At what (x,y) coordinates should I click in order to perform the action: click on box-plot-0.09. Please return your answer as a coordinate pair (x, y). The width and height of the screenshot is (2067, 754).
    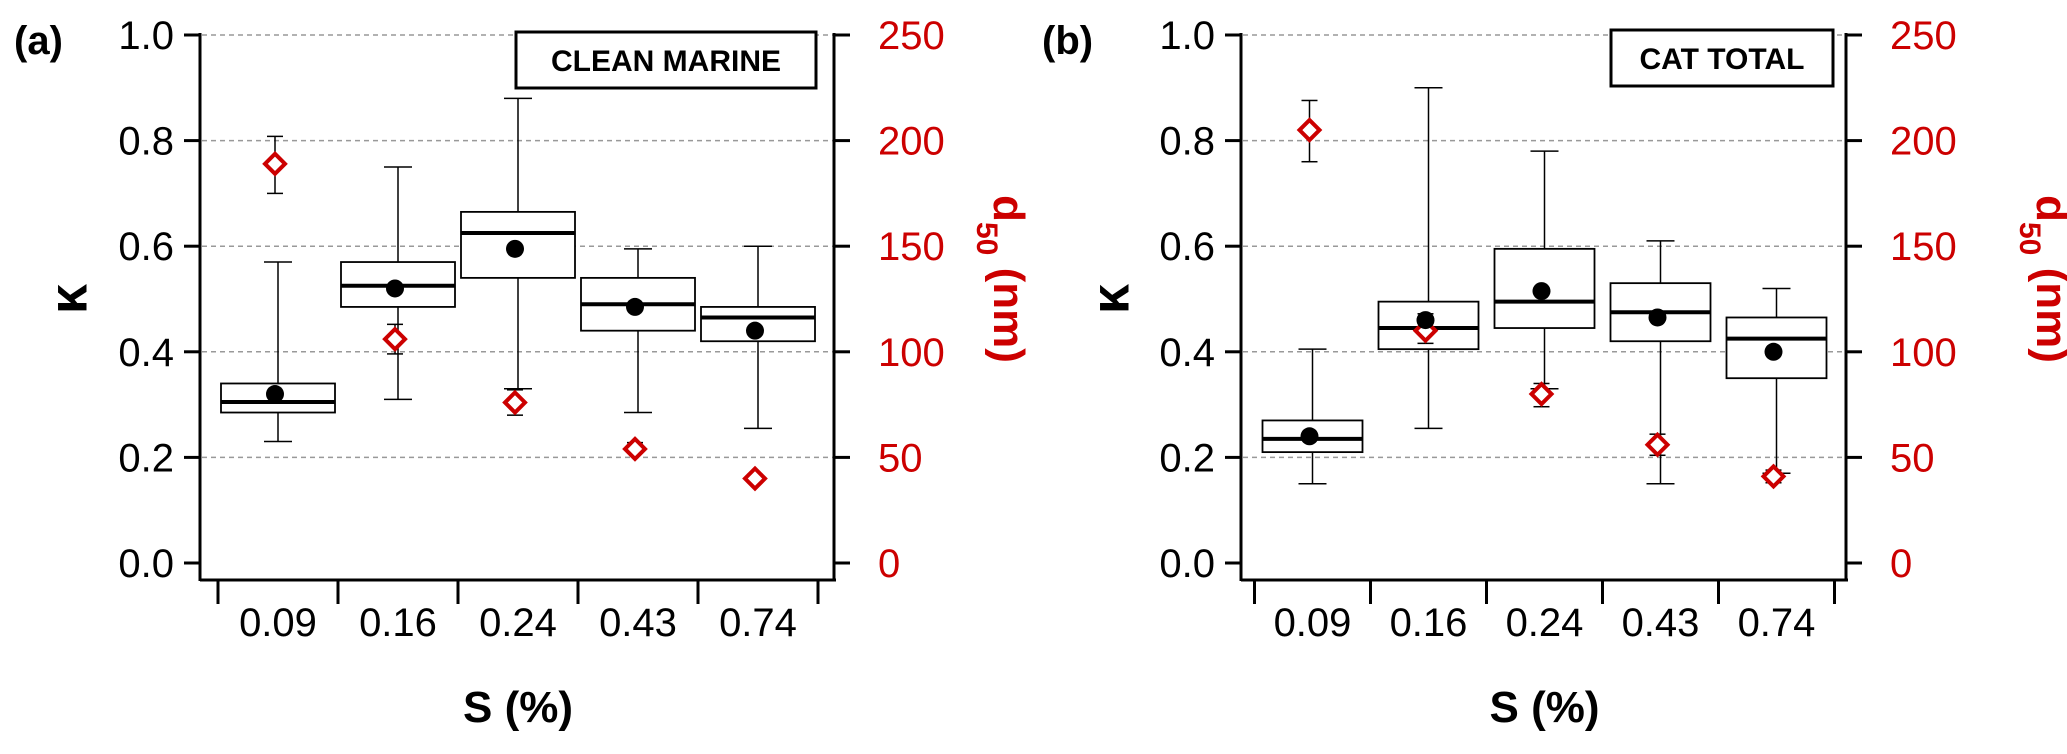
    Looking at the image, I should click on (1312, 416).